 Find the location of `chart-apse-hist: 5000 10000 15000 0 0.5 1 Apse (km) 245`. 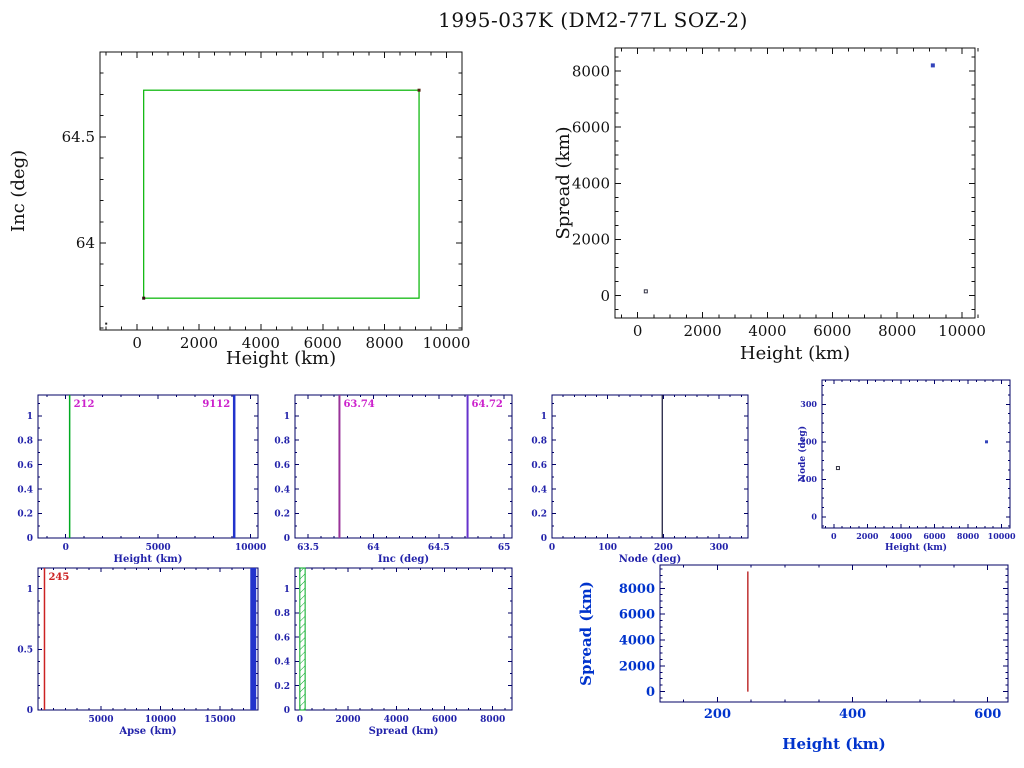

chart-apse-hist: 5000 10000 15000 0 0.5 1 Apse (km) 245 is located at coordinates (138, 650).